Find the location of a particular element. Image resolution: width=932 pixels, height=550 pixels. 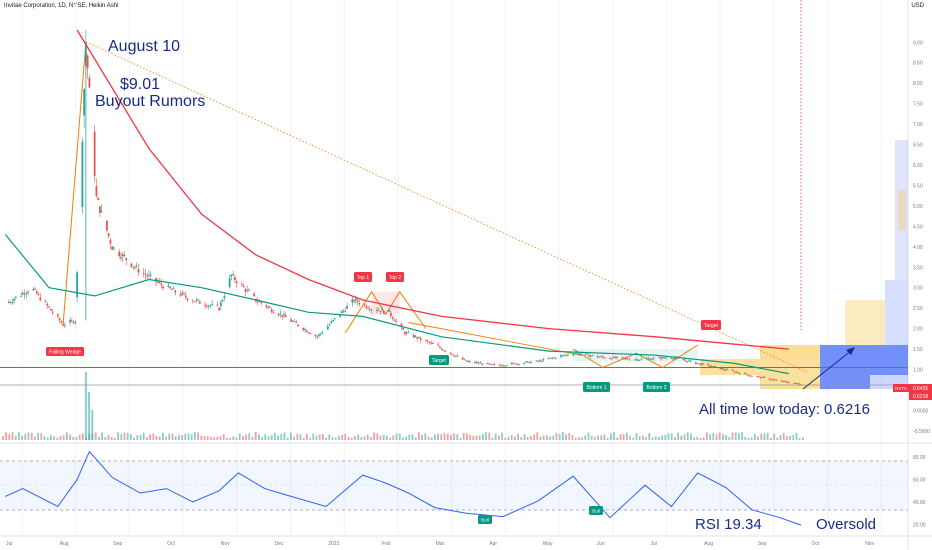

svg-text: Bull is located at coordinates (596, 511).